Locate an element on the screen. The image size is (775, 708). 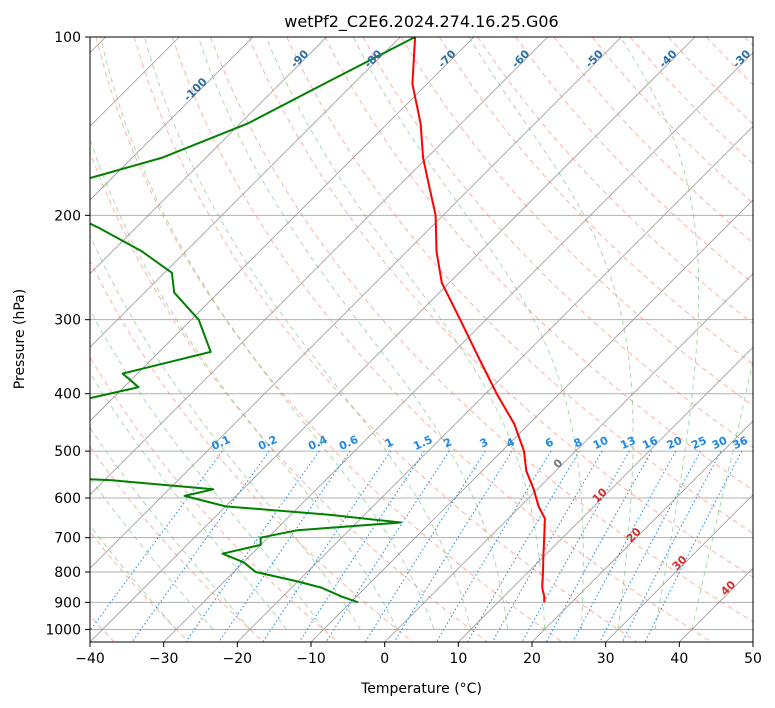
isotherm-label: -80 is located at coordinates (373, 58).